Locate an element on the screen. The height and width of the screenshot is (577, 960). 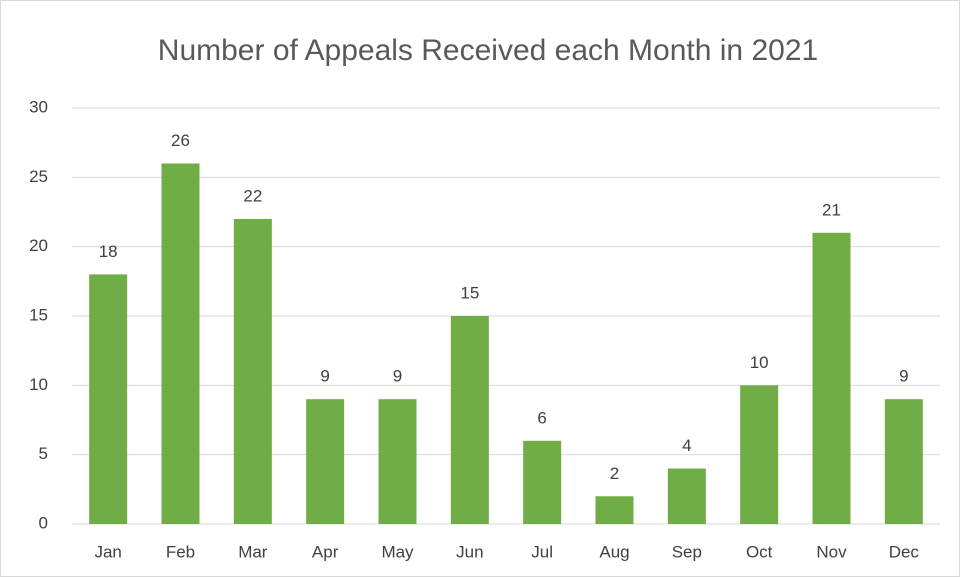
y-tick-label: 20 is located at coordinates (38, 245).